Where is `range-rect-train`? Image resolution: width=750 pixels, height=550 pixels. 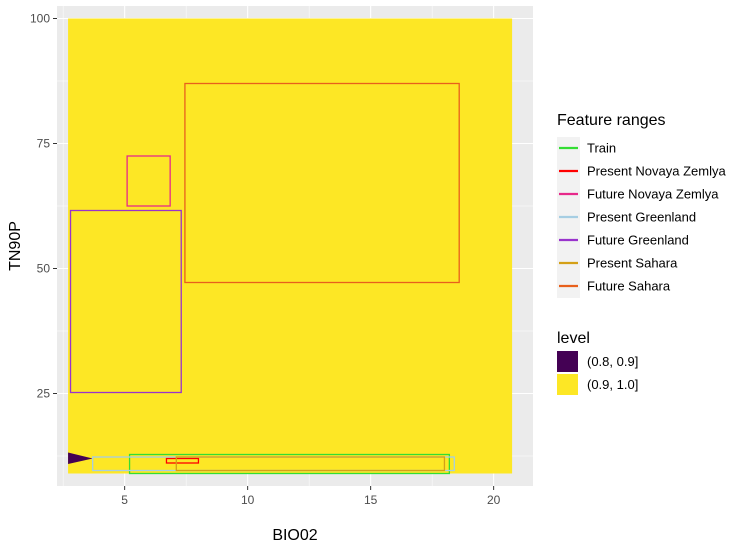 range-rect-train is located at coordinates (289, 464).